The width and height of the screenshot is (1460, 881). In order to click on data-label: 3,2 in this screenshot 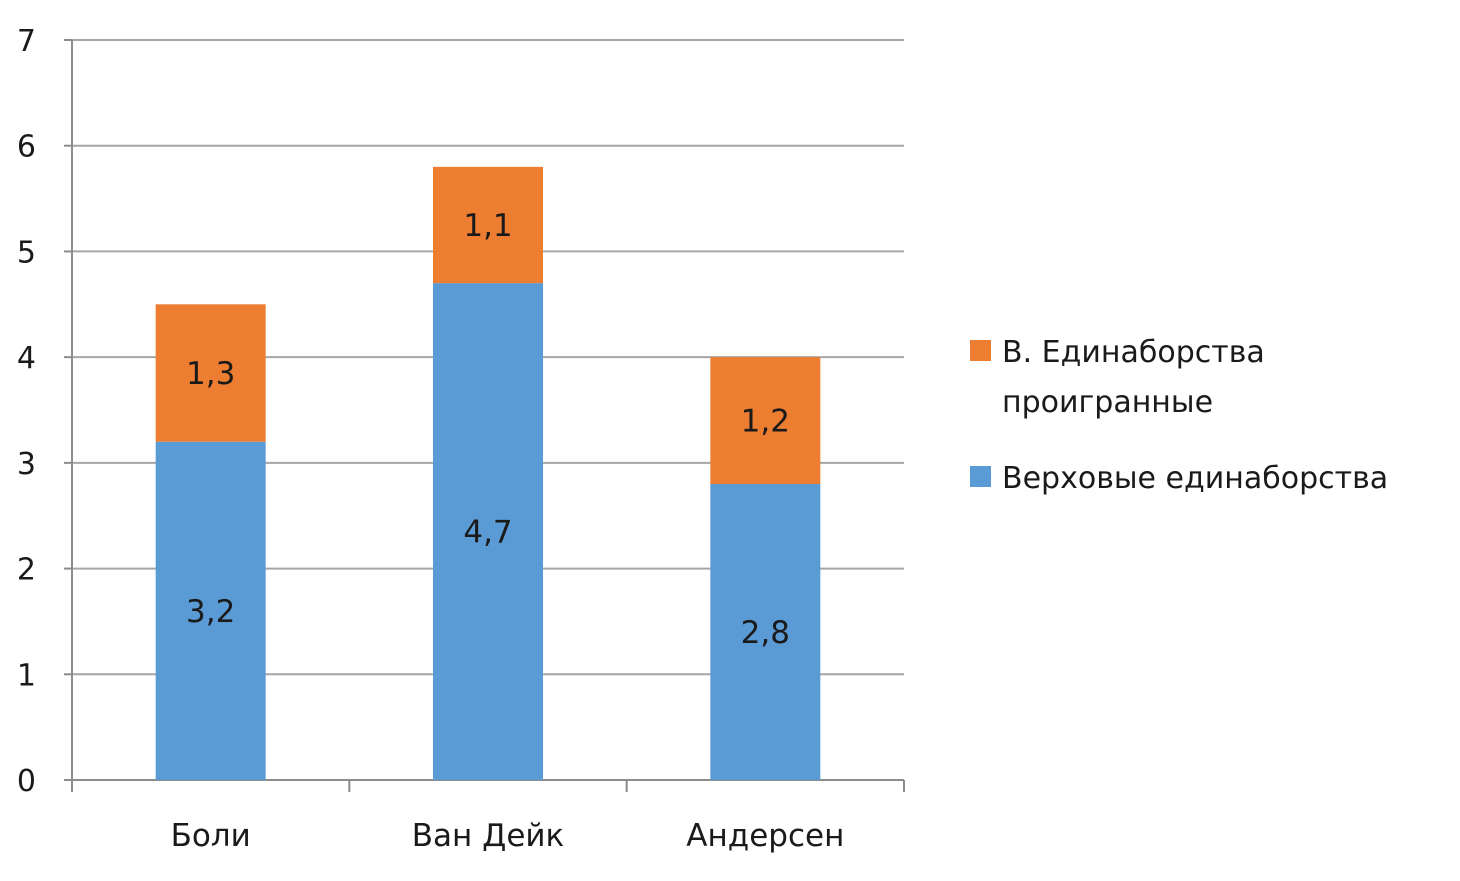, I will do `click(210, 612)`.